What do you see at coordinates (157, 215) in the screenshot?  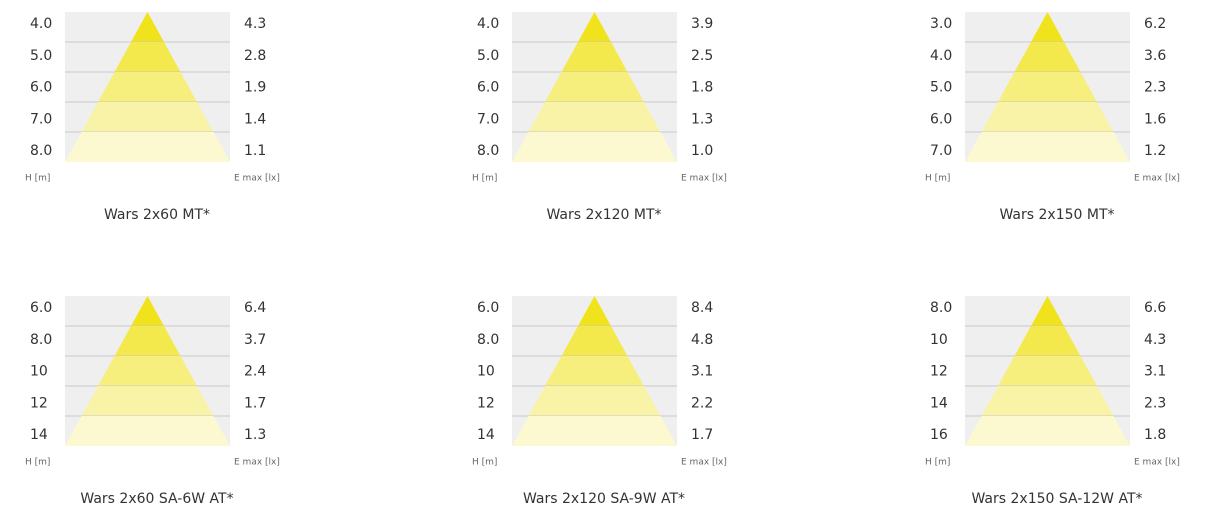 I see `luminaire-name: Wars 2x60 MT*` at bounding box center [157, 215].